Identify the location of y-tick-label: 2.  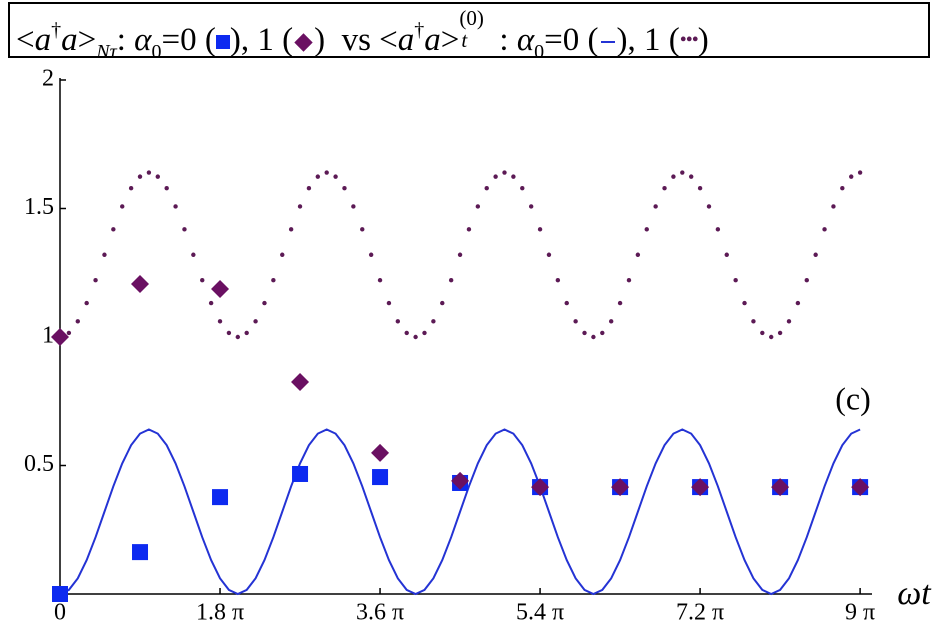
(48, 79).